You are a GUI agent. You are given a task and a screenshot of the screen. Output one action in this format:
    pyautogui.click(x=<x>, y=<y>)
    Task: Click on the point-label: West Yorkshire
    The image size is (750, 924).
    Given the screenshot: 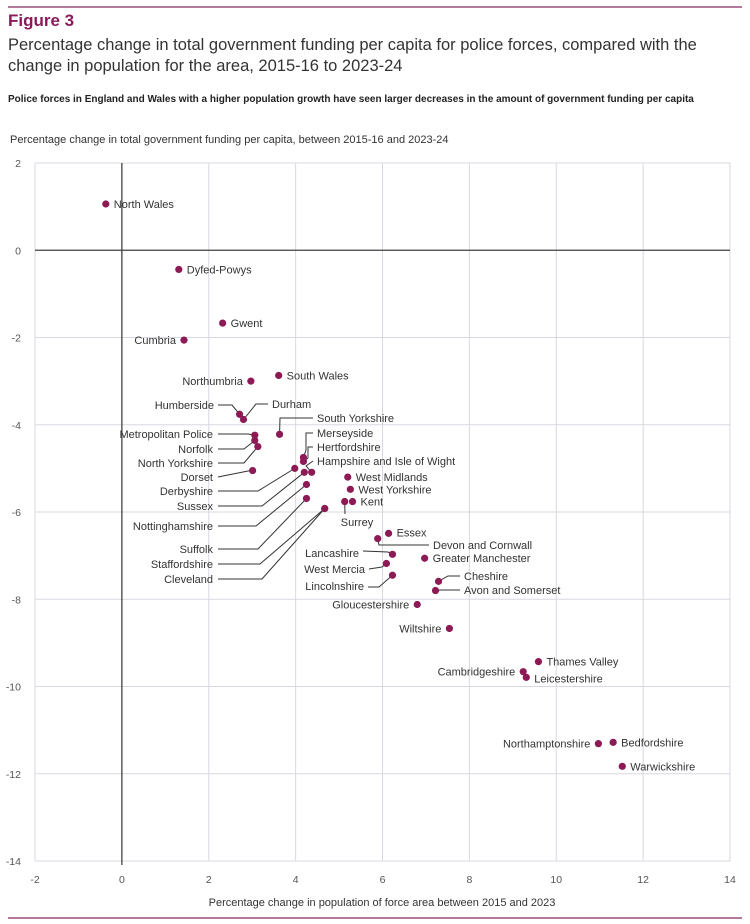 What is the action you would take?
    pyautogui.click(x=394, y=490)
    